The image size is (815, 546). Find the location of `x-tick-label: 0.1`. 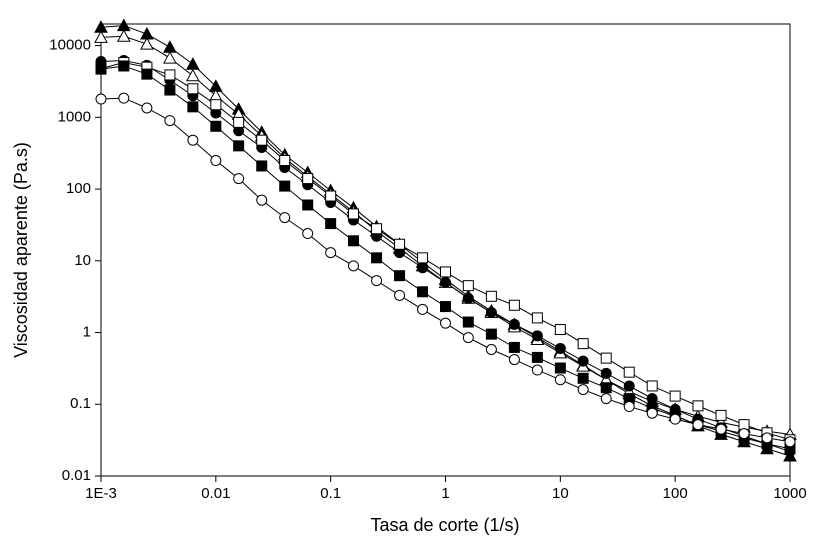

x-tick-label: 0.1 is located at coordinates (330, 493).